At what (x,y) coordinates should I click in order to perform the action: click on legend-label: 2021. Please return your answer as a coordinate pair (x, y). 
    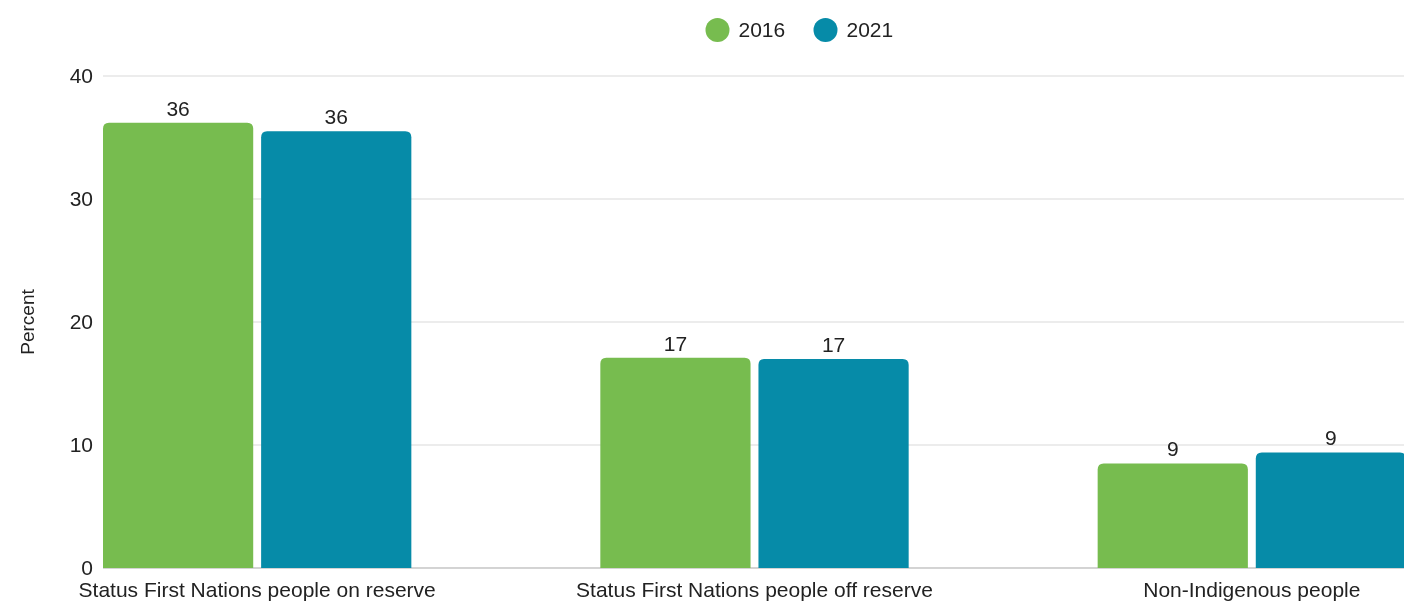
    Looking at the image, I should click on (870, 30).